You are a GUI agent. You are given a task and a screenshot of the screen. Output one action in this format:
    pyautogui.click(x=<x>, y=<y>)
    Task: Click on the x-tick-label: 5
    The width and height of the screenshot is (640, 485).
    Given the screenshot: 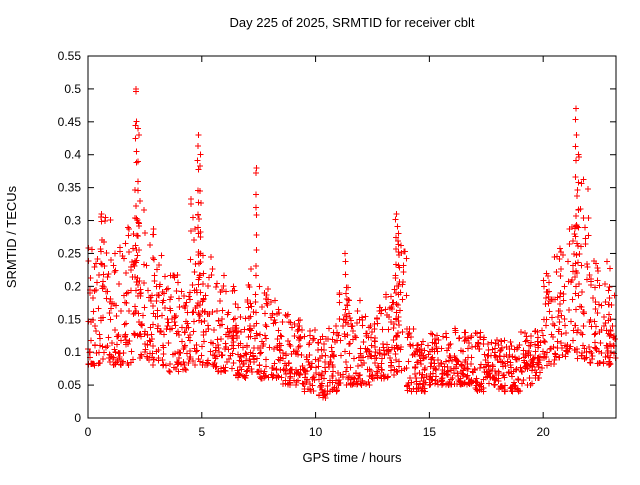 What is the action you would take?
    pyautogui.click(x=201, y=432)
    